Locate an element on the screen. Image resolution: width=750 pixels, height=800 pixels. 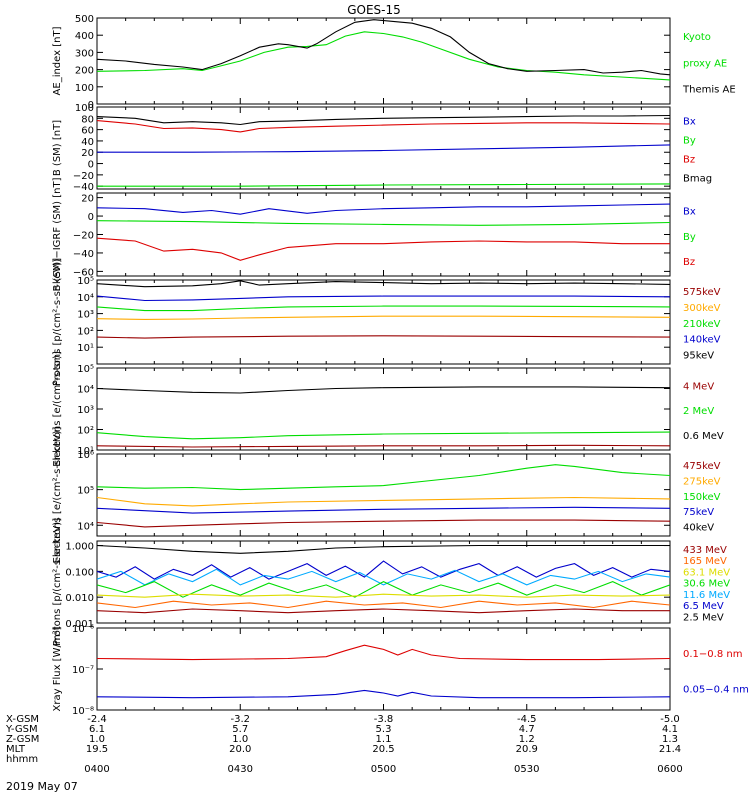
y-axis-label: Electrons [e/(cm²-s-sr)] is located at coordinates (57, 409).